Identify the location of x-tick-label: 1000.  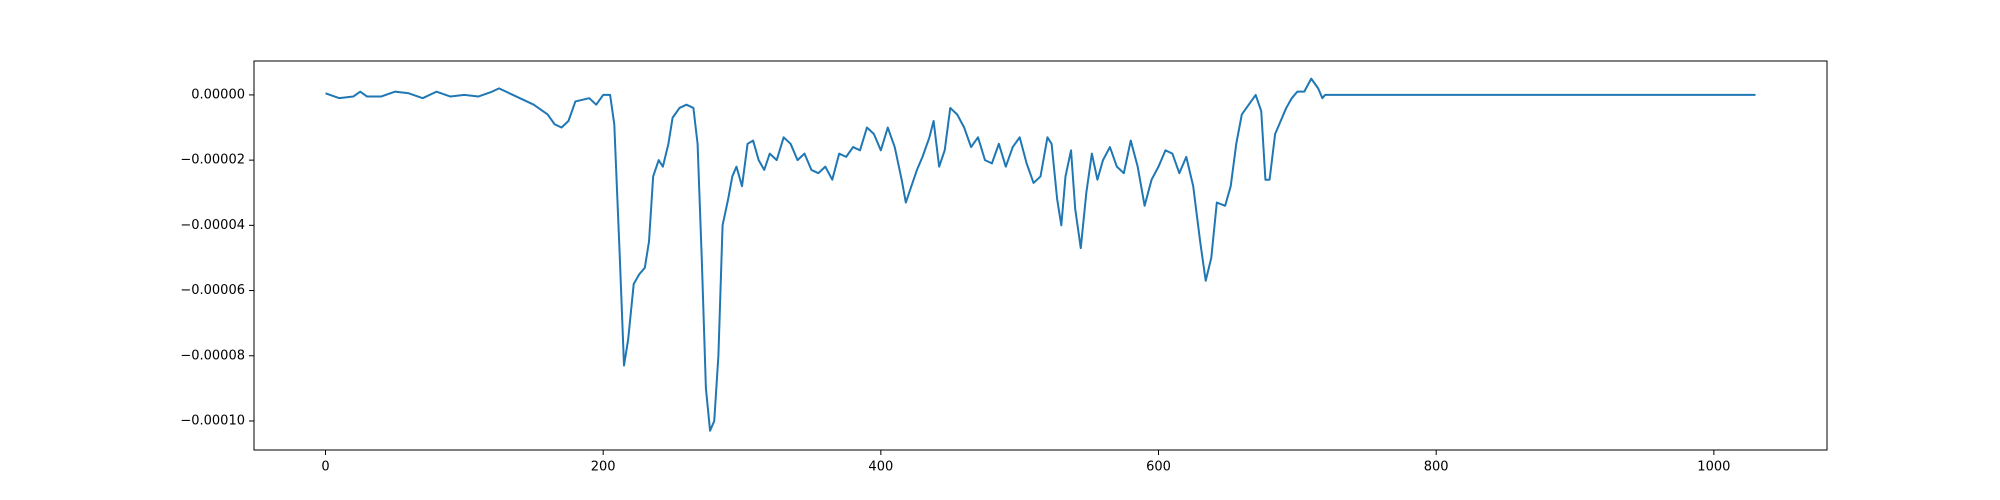
(1713, 467).